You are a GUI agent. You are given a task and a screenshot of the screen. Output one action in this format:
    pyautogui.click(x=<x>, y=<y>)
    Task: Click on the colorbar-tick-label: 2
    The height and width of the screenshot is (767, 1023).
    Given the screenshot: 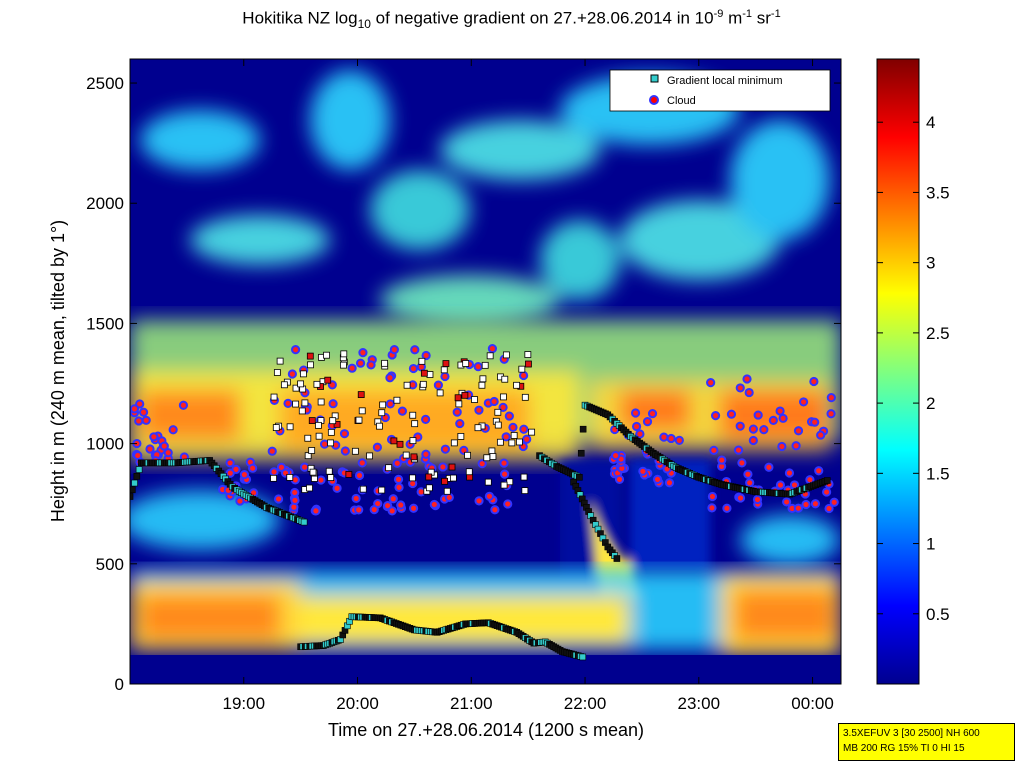 What is the action you would take?
    pyautogui.click(x=930, y=403)
    